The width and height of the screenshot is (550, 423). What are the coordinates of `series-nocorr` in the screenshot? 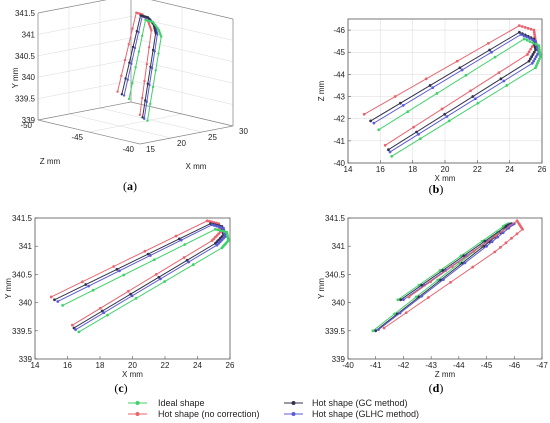 It's located at (136, 273).